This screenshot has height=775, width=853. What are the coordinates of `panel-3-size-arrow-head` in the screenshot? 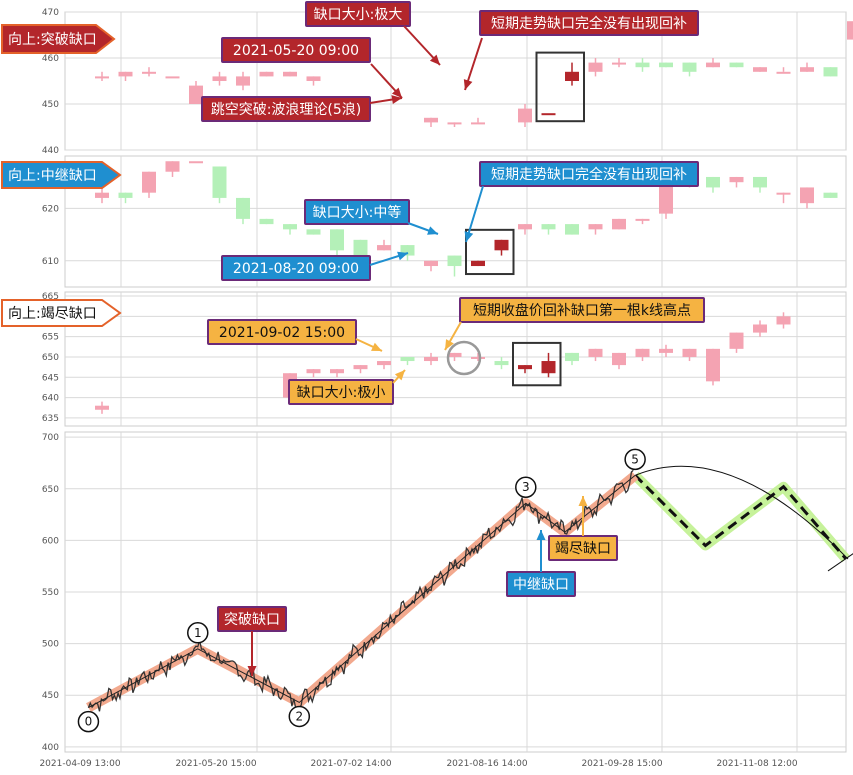 It's located at (399, 375).